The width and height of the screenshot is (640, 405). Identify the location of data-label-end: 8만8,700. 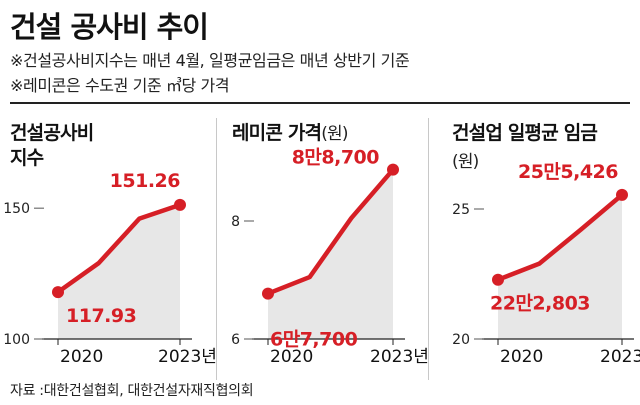
(336, 158).